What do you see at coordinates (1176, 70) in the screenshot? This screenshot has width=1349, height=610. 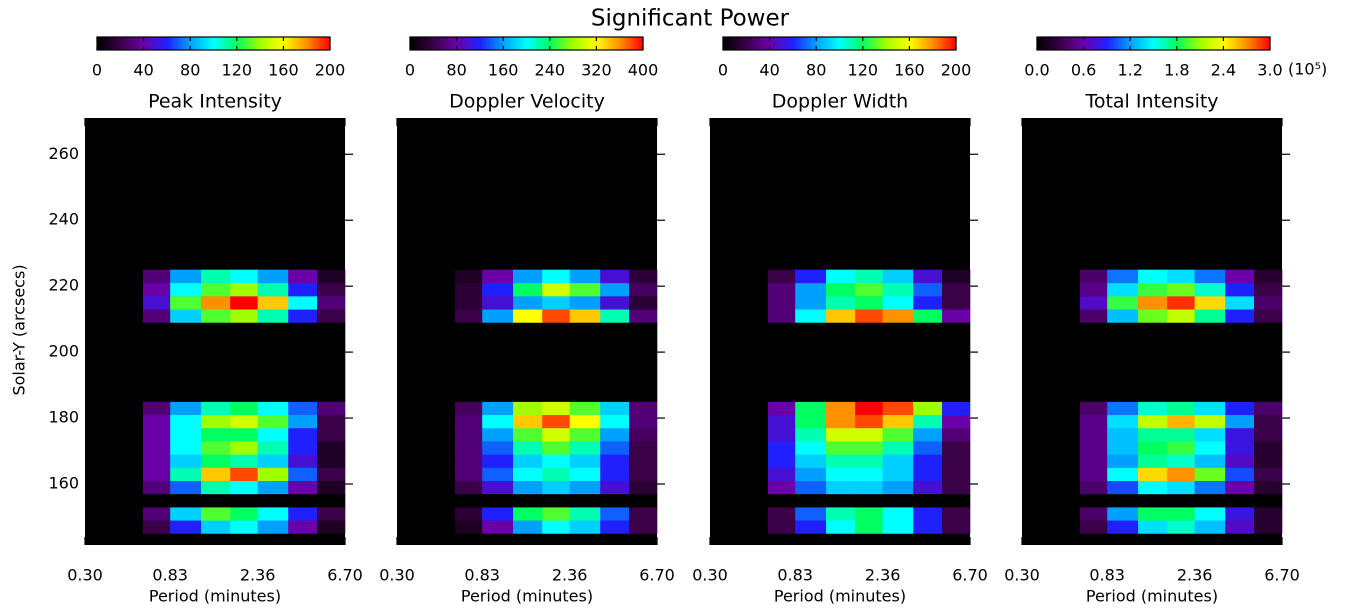 I see `colorbar-tick-label: 1.8` at bounding box center [1176, 70].